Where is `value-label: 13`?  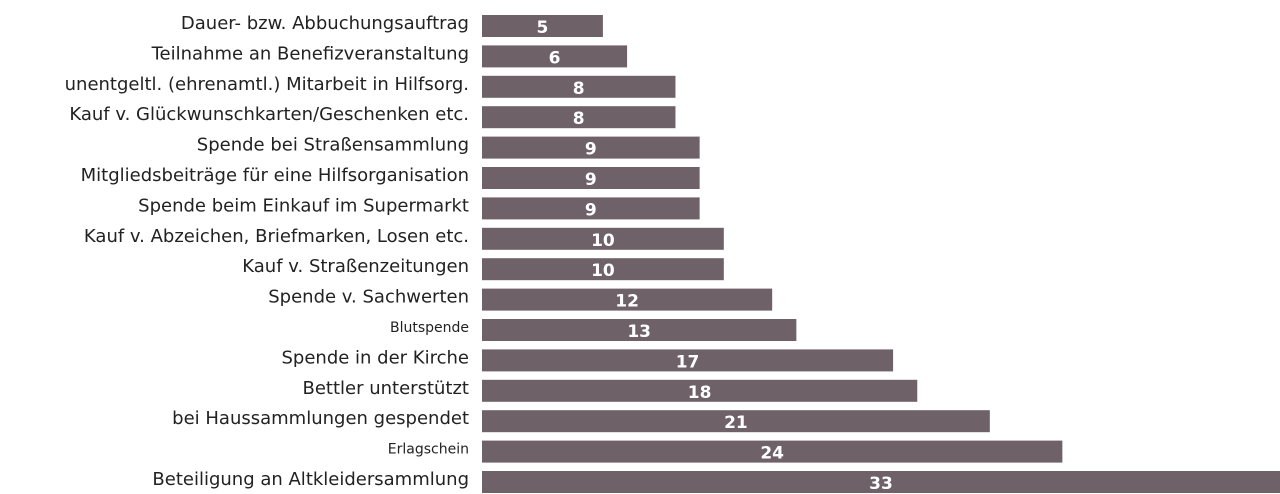
value-label: 13 is located at coordinates (639, 332).